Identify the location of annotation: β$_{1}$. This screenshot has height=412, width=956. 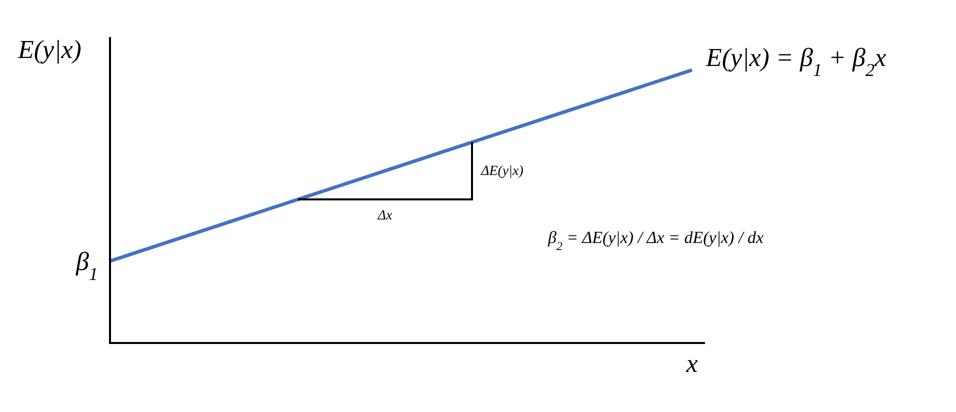
(86, 265).